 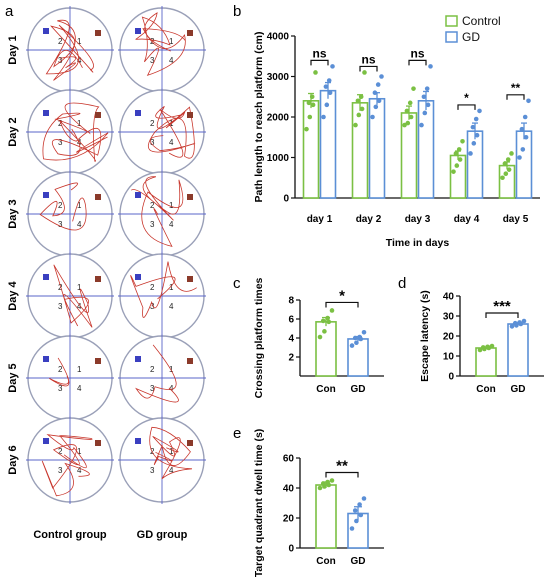 What do you see at coordinates (358, 561) in the screenshot?
I see `x-tick-label: GD` at bounding box center [358, 561].